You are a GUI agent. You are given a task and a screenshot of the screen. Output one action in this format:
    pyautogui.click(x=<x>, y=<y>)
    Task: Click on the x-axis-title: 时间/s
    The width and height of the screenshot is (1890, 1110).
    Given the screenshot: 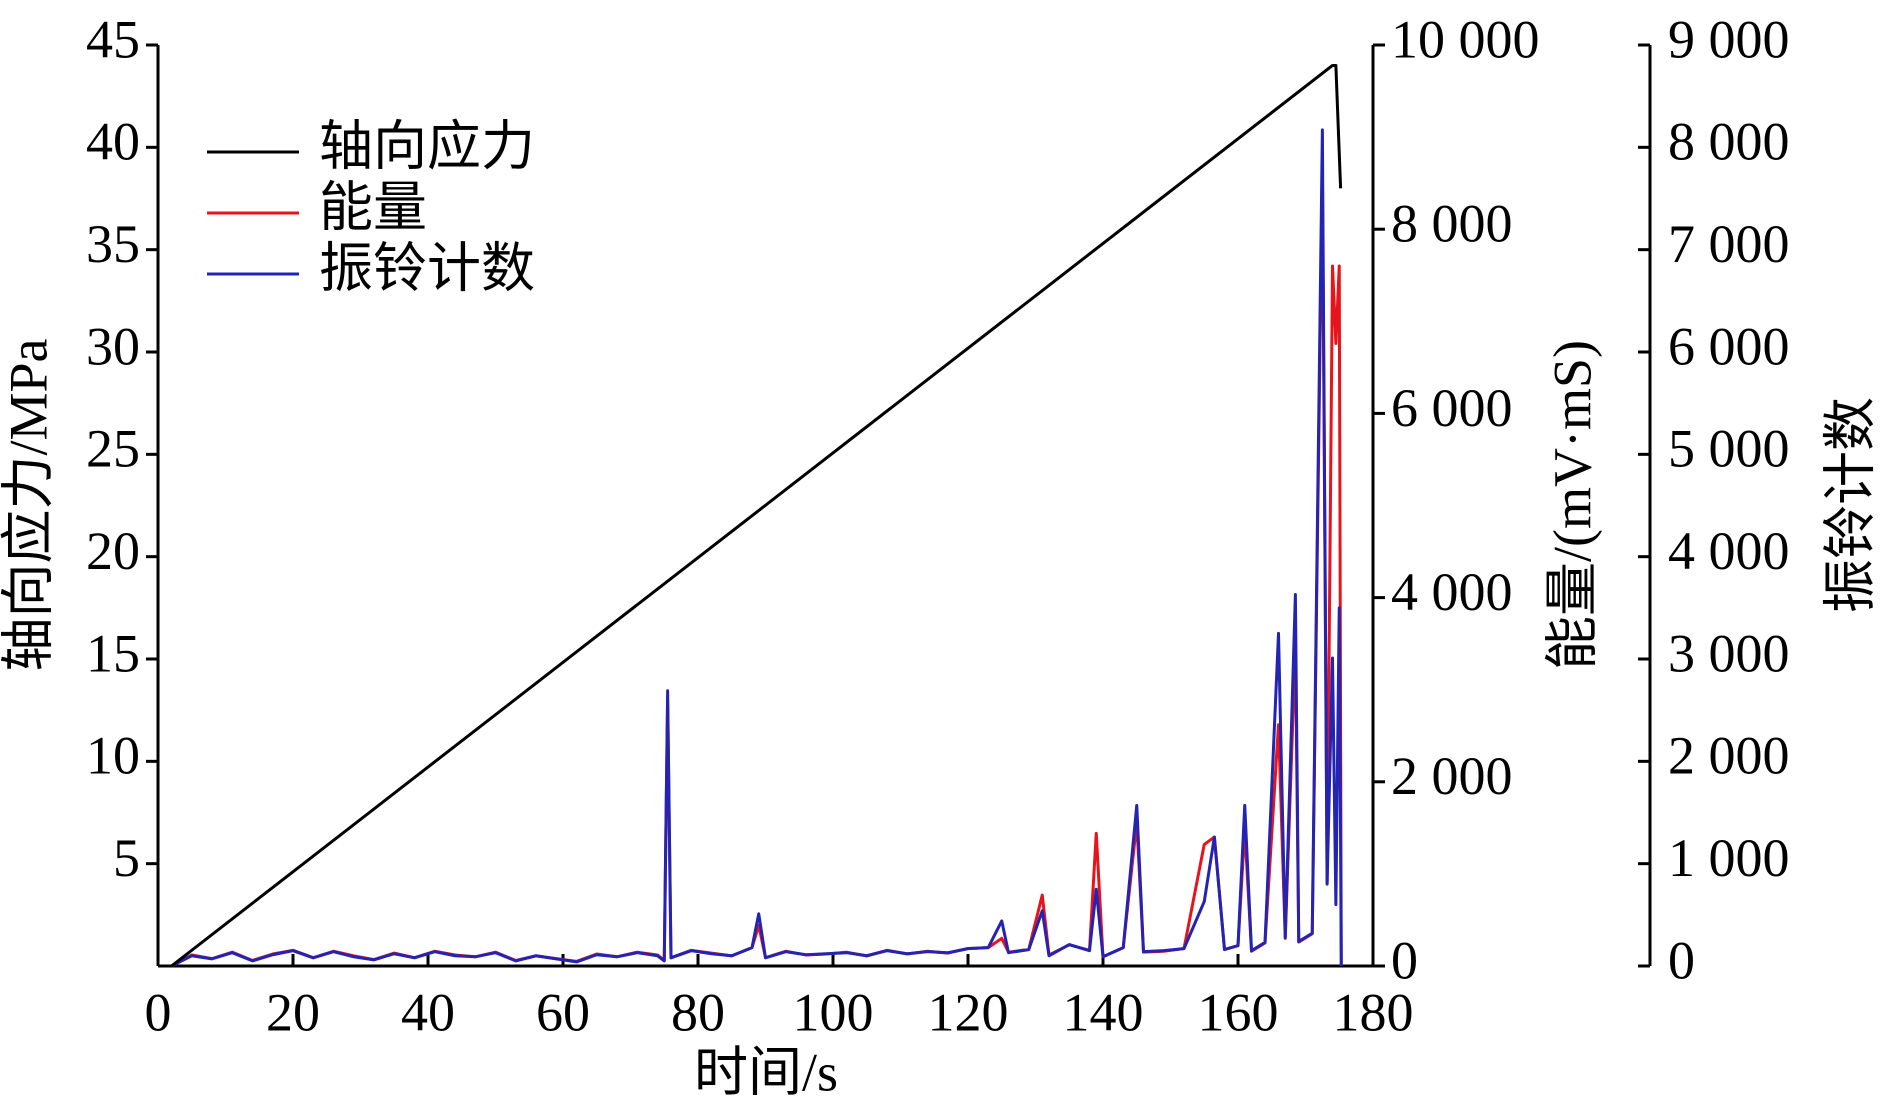 What is the action you would take?
    pyautogui.click(x=766, y=1072)
    